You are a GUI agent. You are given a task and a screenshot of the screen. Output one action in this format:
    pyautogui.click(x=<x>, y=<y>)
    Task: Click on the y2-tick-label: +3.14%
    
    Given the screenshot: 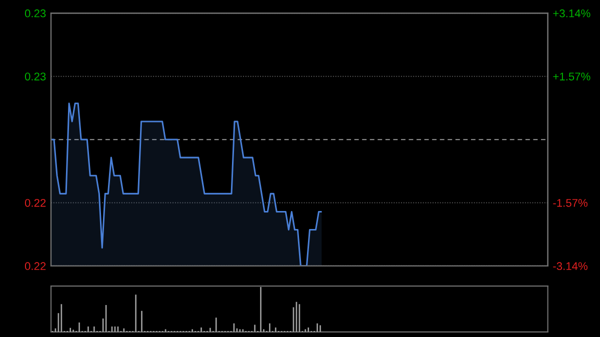 What is the action you would take?
    pyautogui.click(x=571, y=13)
    